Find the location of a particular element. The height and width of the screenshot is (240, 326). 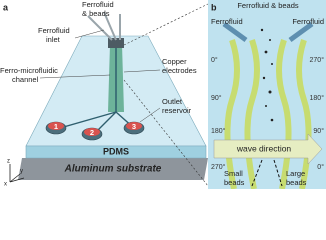

inflow-arrows is located at coordinates (268, 32).